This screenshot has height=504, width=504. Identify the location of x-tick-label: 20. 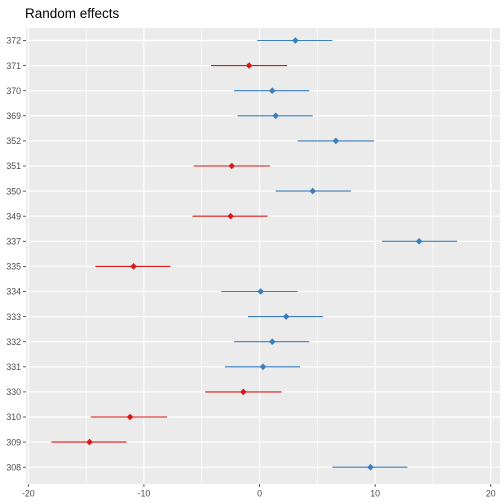
(491, 494).